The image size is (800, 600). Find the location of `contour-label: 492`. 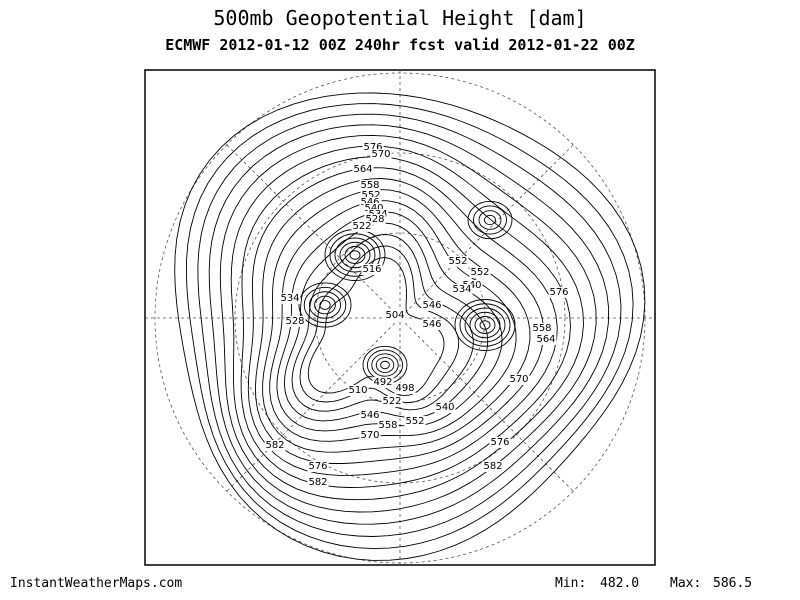

contour-label: 492 is located at coordinates (382, 382).